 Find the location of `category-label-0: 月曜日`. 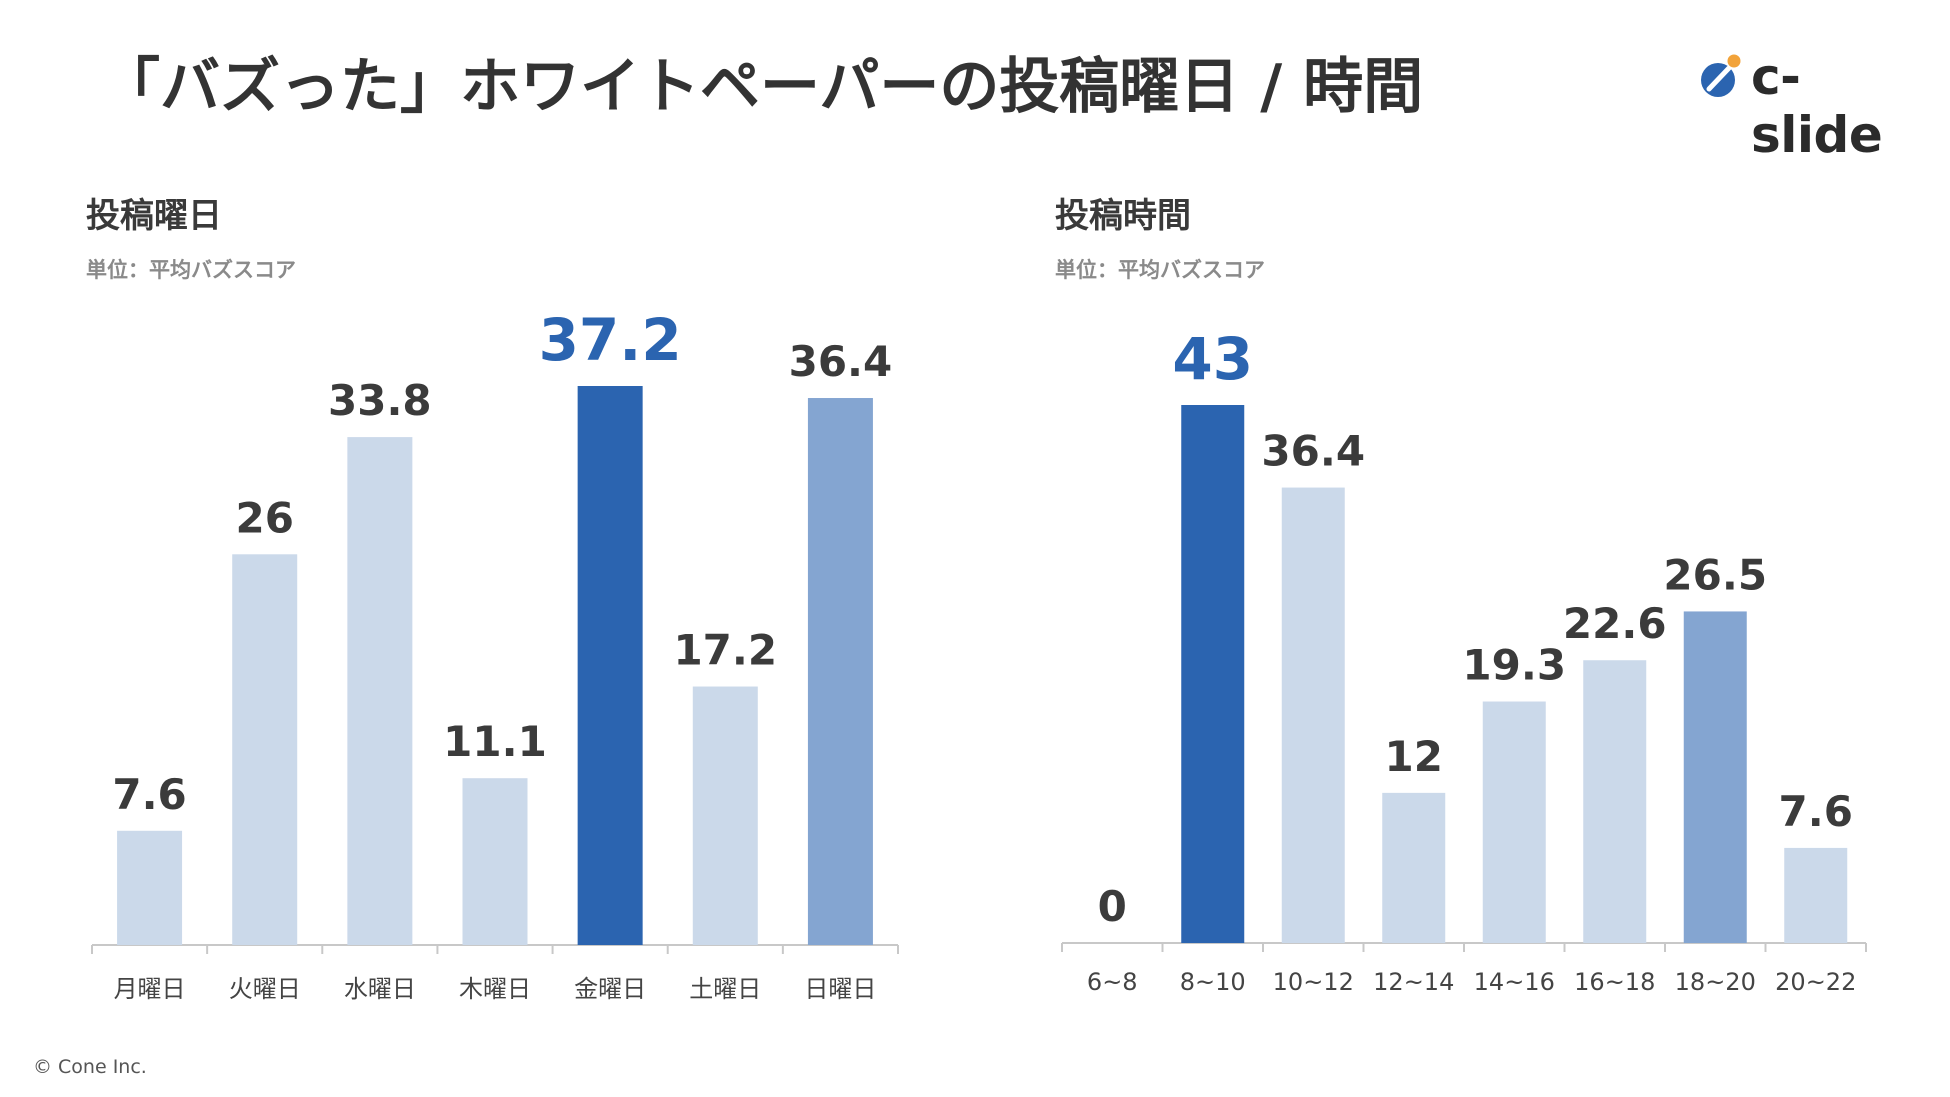

category-label-0: 月曜日 is located at coordinates (150, 989).